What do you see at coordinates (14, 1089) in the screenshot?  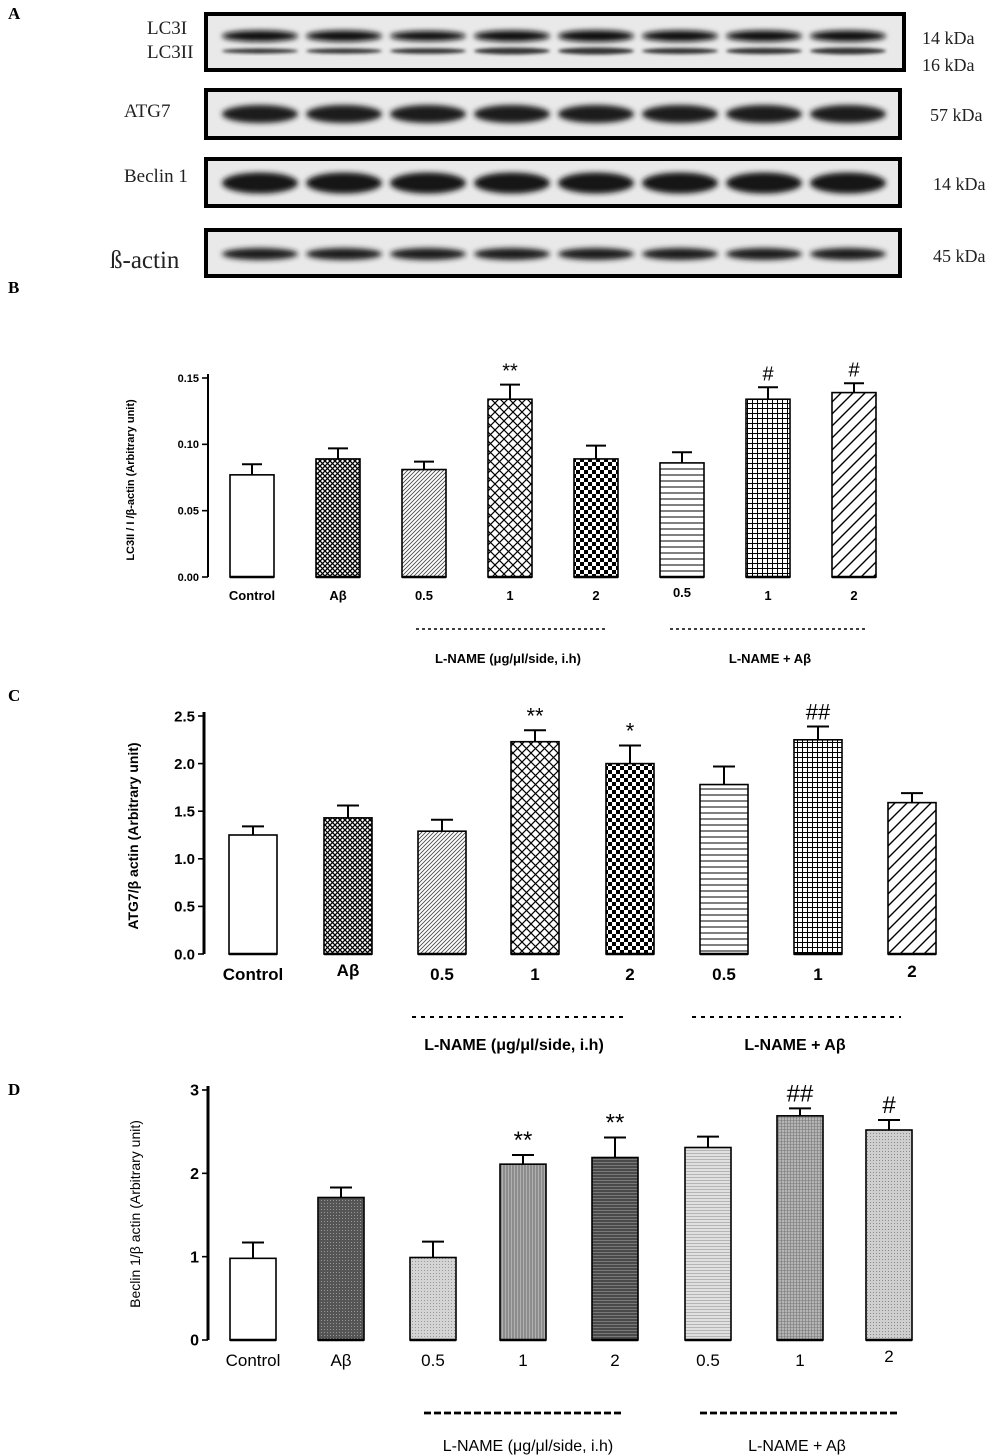 I see `panel-letter-d: D` at bounding box center [14, 1089].